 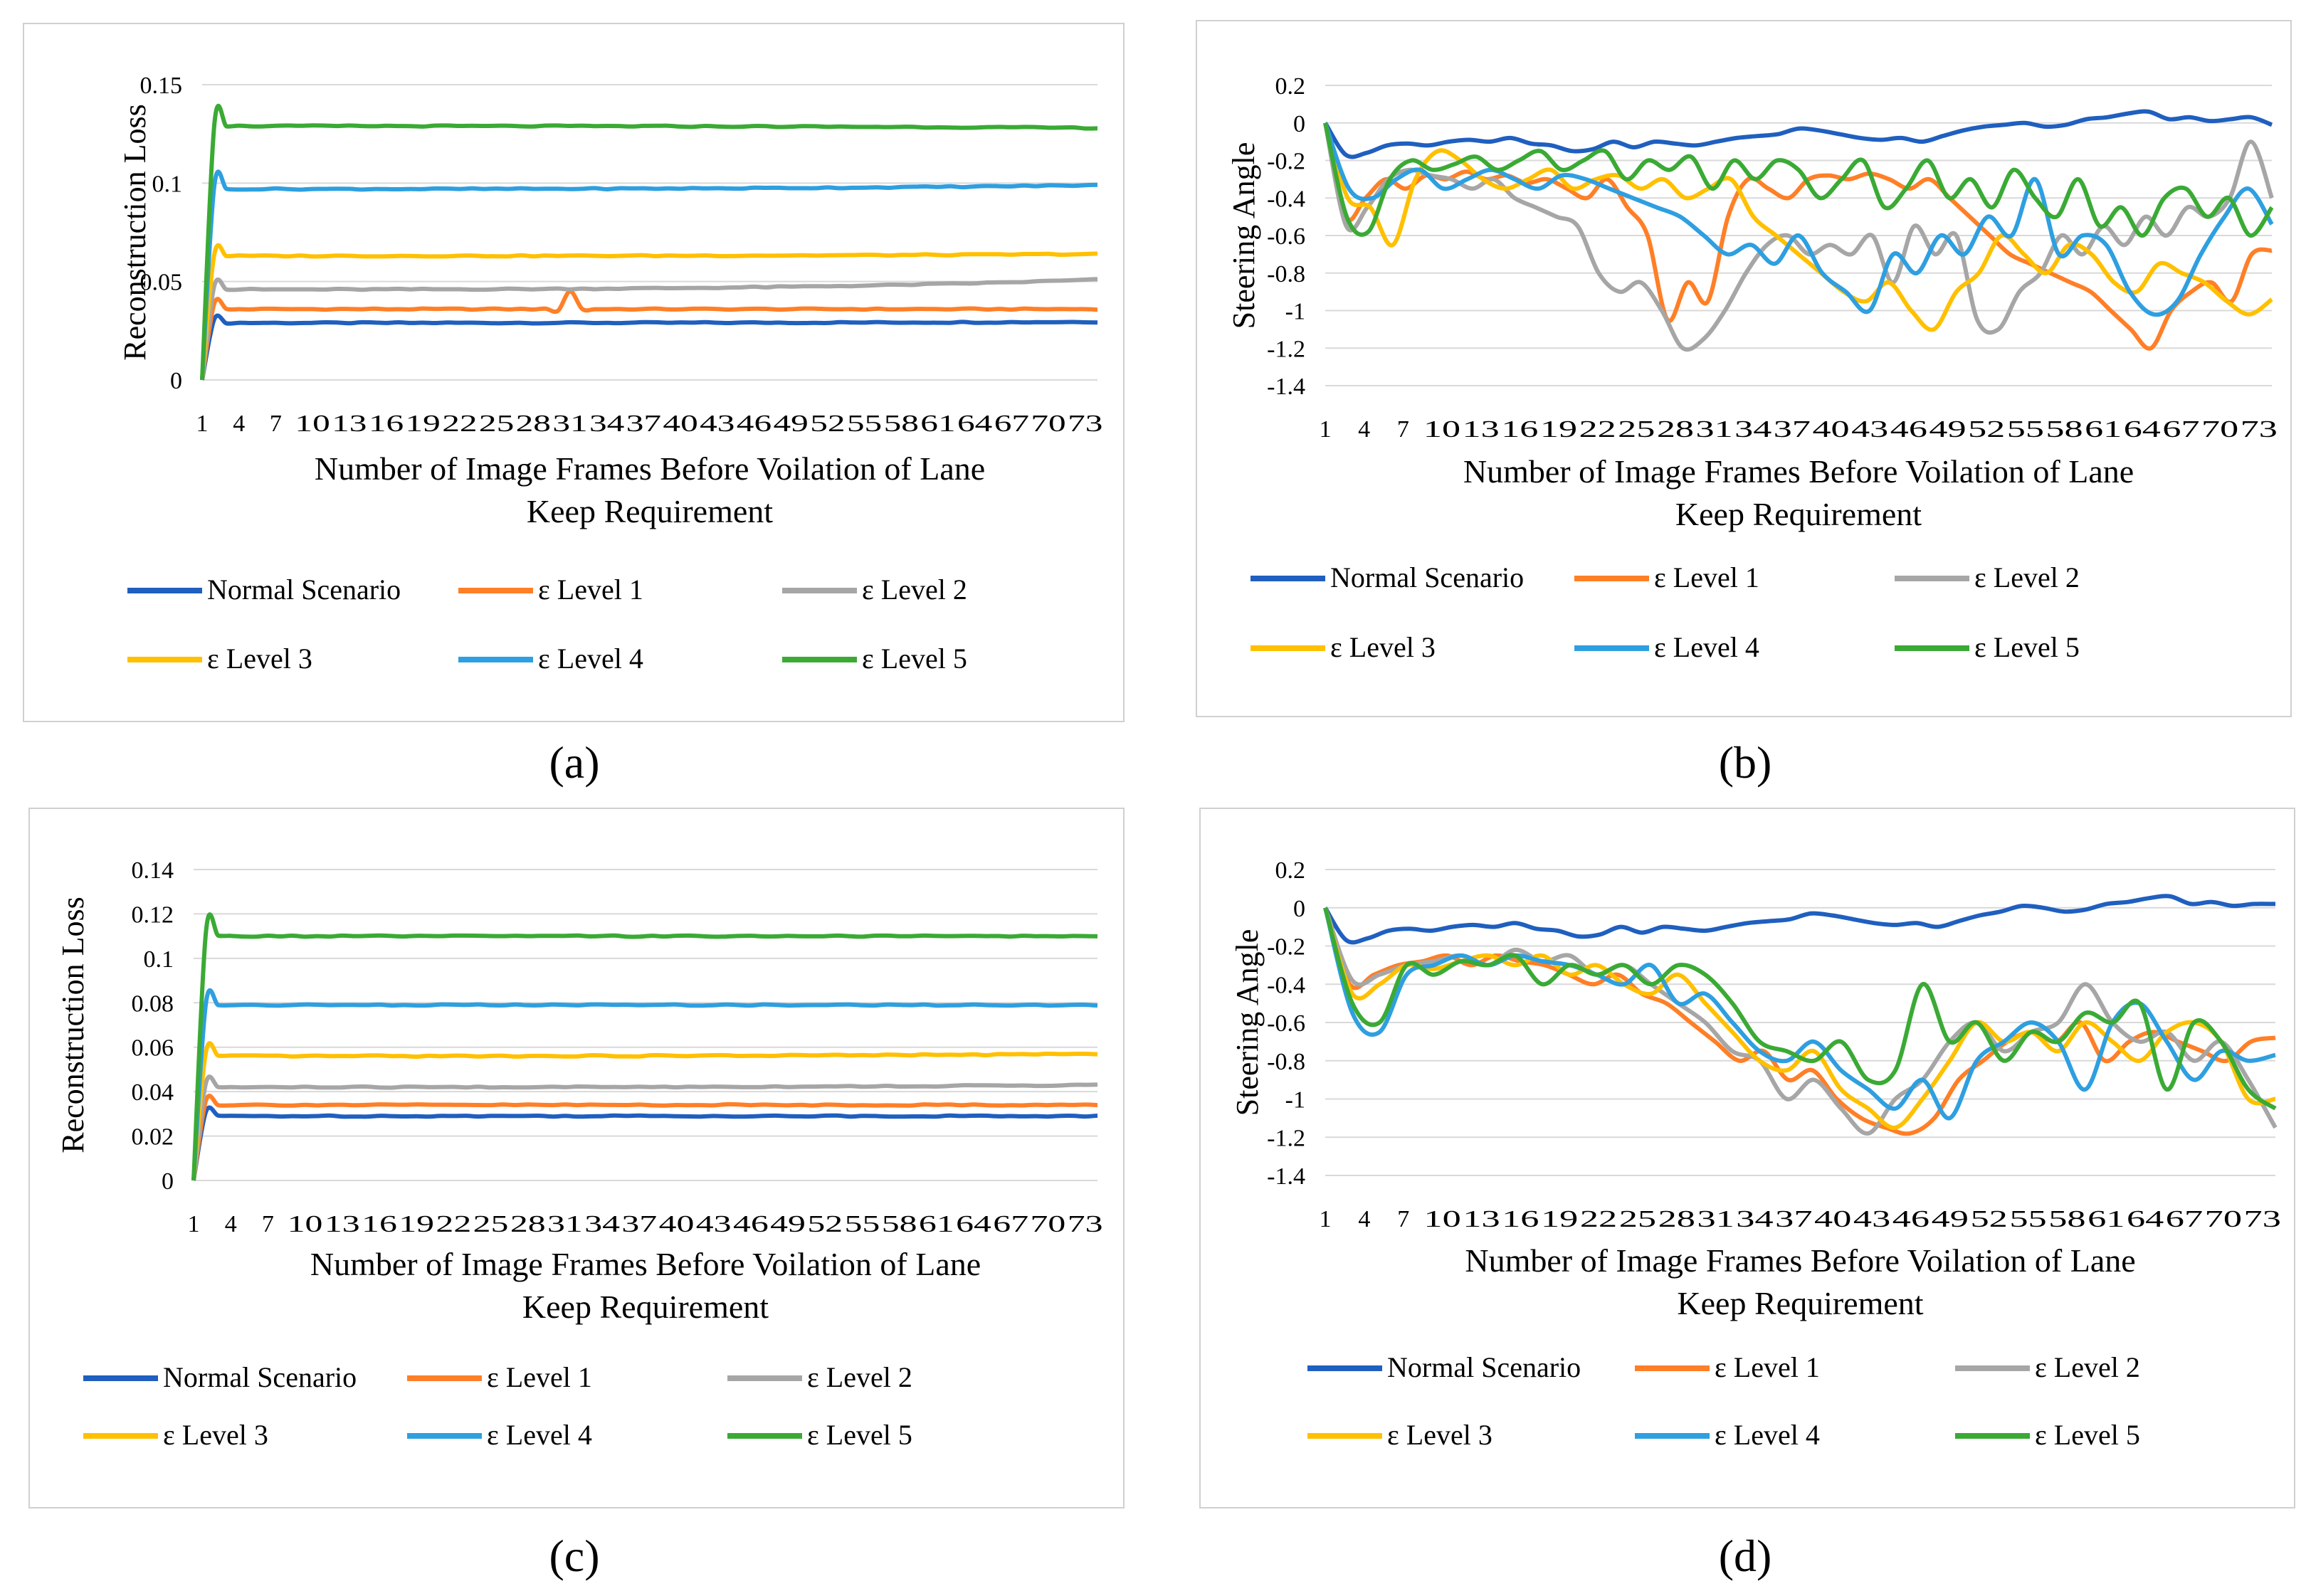 I want to click on y-axis-label-a: Reconstruction Loss, so click(x=134, y=233).